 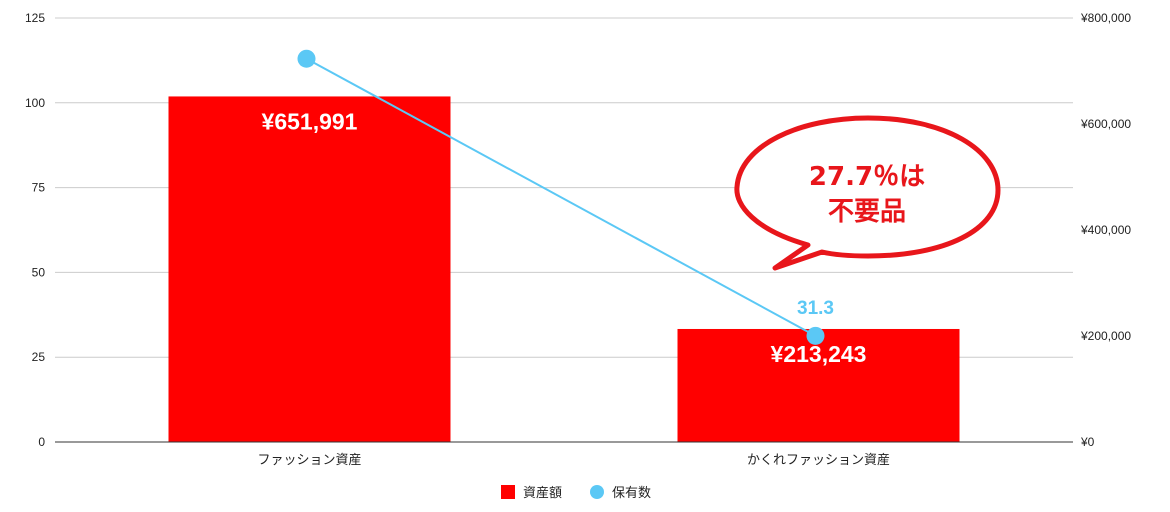 What do you see at coordinates (576, 493) in the screenshot?
I see `legend: 資産額 保有数` at bounding box center [576, 493].